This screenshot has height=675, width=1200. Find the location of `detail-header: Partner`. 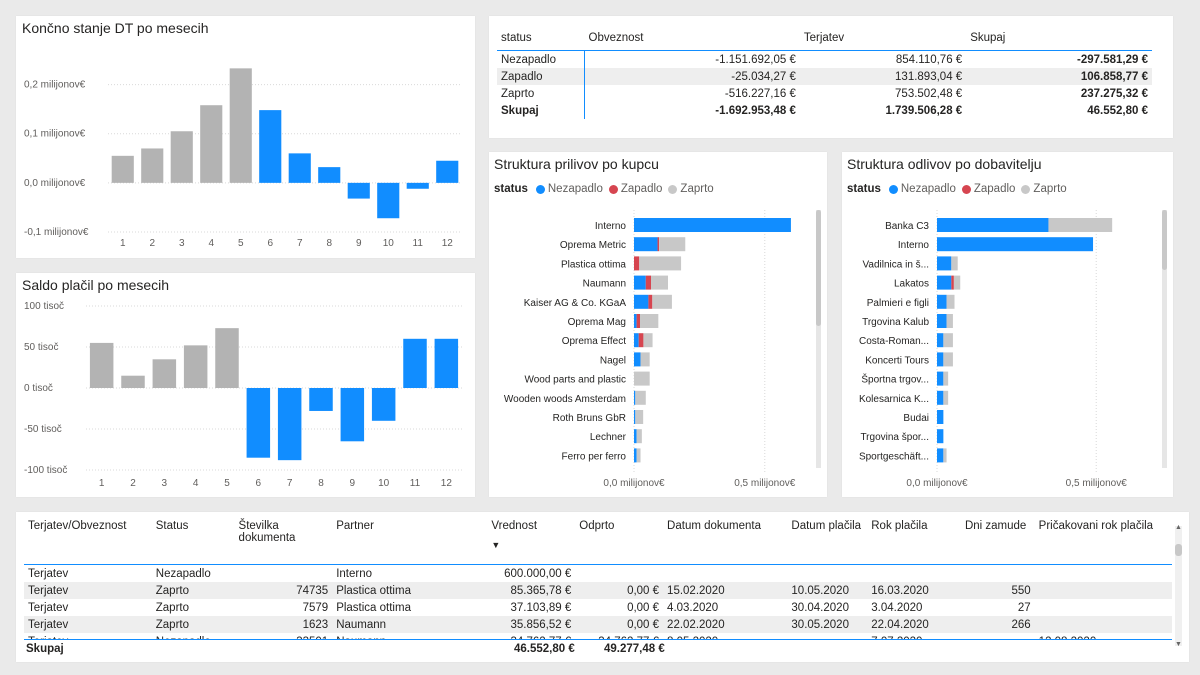

detail-header: Partner is located at coordinates (410, 541).